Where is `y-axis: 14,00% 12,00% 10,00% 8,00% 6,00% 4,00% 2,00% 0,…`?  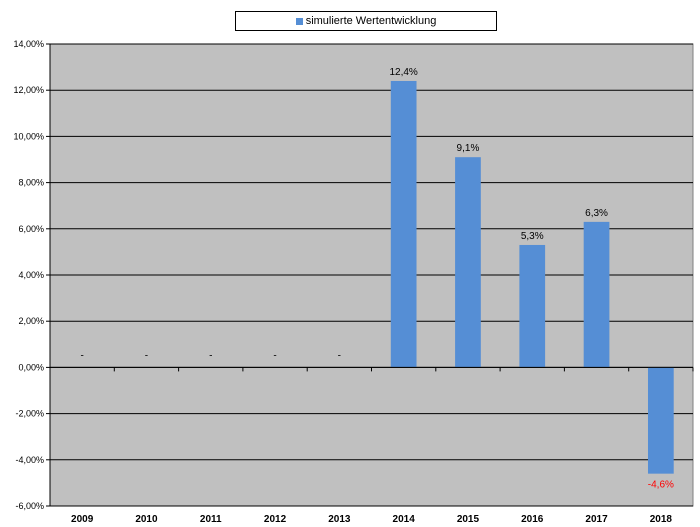
y-axis: 14,00% 12,00% 10,00% 8,00% 6,00% 4,00% 2,00% 0,… is located at coordinates (32, 275).